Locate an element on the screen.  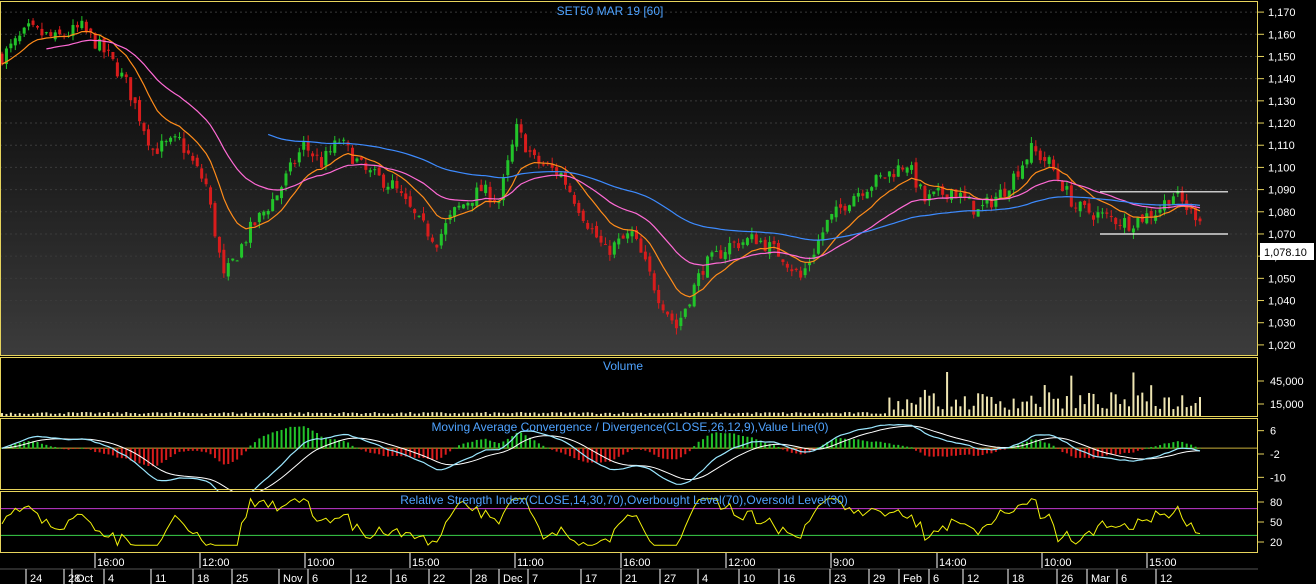
x-intraday-label: 9:00 is located at coordinates (843, 563).